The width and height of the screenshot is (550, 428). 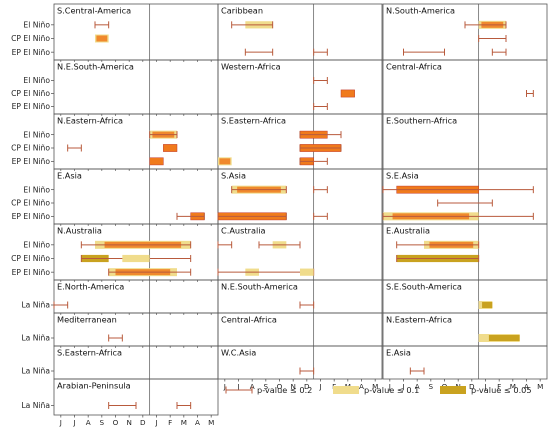 What do you see at coordinates (346, 390) in the screenshot?
I see `legend-swatch-p01` at bounding box center [346, 390].